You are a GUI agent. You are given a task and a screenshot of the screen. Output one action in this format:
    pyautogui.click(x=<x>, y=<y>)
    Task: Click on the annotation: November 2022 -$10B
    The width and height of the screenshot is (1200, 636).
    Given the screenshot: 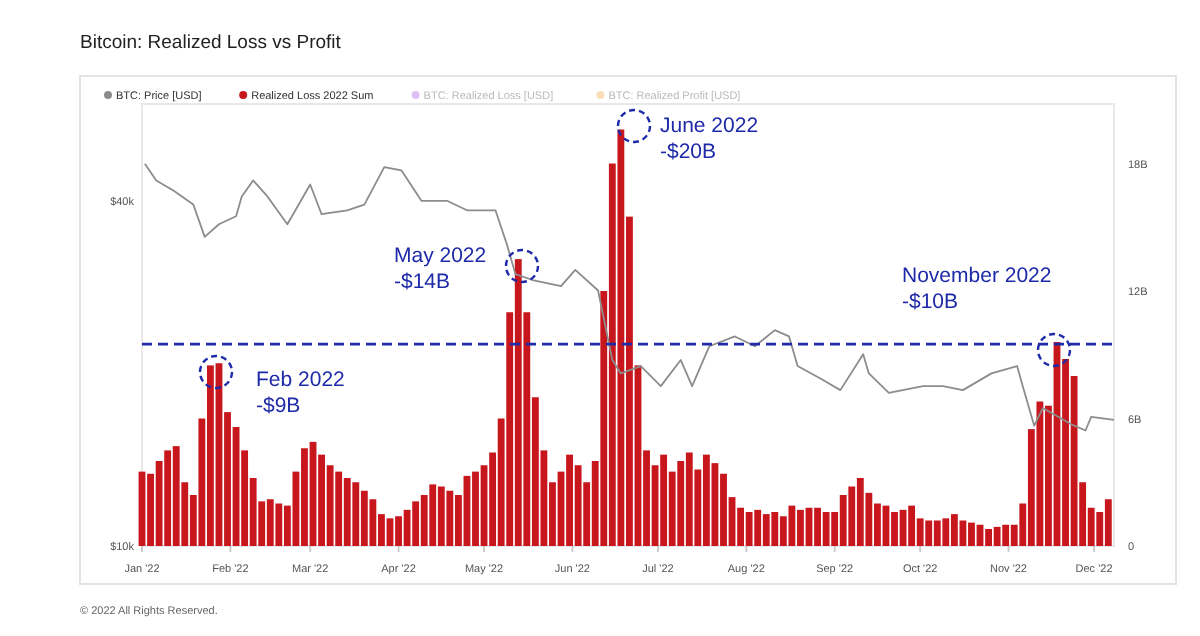 What is the action you would take?
    pyautogui.click(x=977, y=289)
    